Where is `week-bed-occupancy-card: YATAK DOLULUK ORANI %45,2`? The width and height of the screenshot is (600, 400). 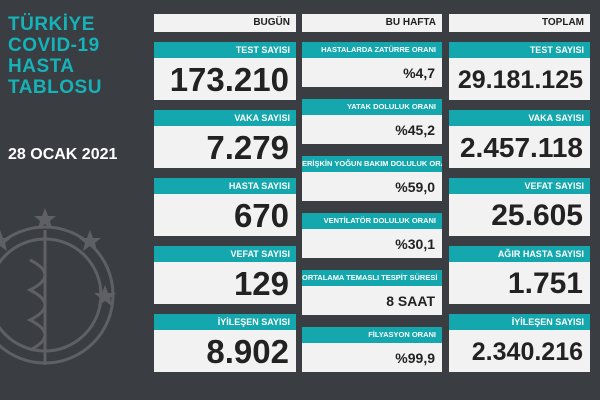
week-bed-occupancy-card: YATAK DOLULUK ORANI %45,2 is located at coordinates (372, 121).